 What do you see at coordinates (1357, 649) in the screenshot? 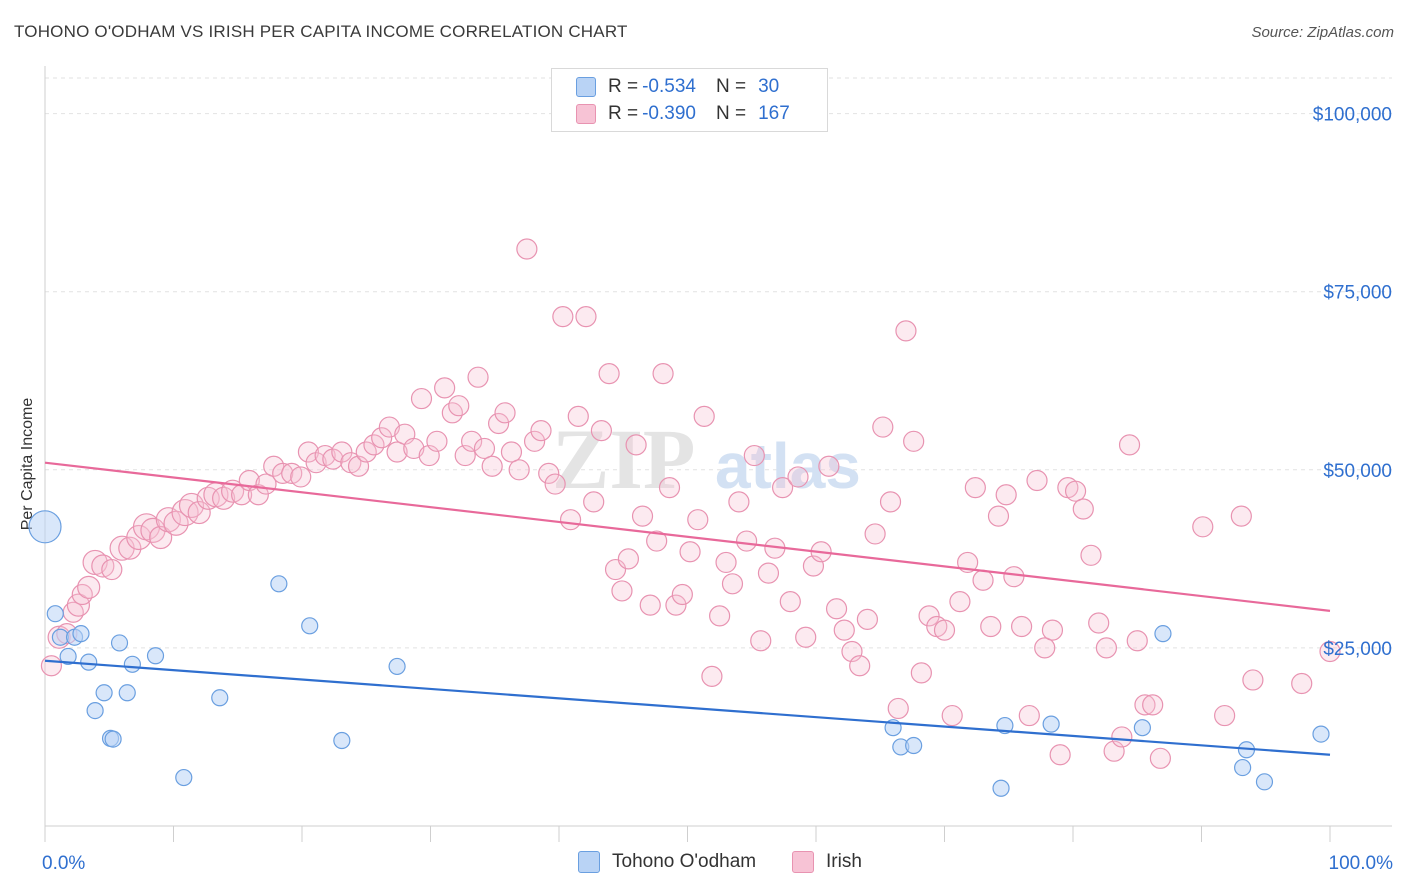
I see `y-tick-label: $25,000` at bounding box center [1357, 649].